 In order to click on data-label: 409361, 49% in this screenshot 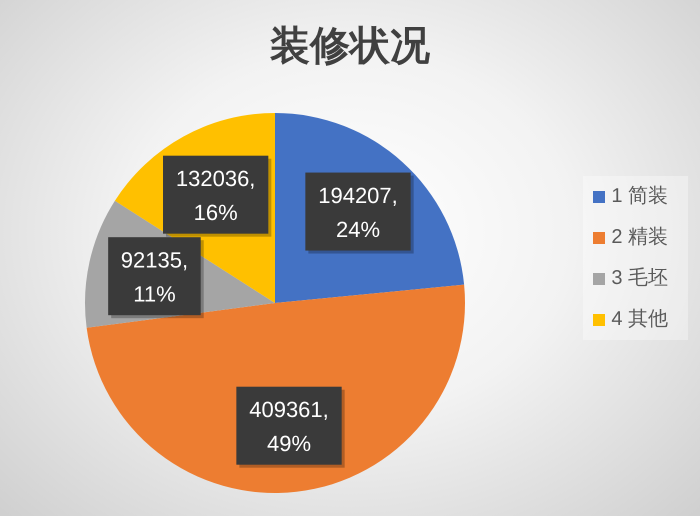, I will do `click(289, 426)`.